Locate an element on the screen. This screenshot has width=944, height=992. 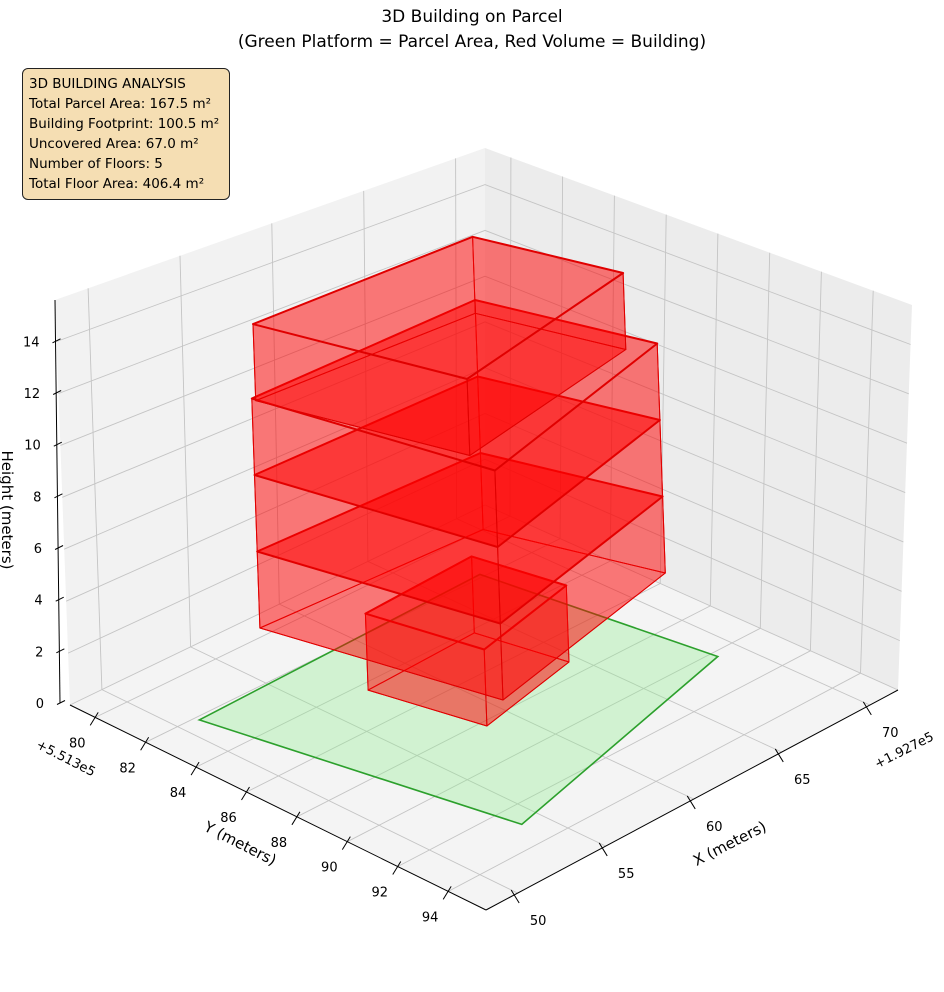
z-tick-label: 14 is located at coordinates (31, 342).